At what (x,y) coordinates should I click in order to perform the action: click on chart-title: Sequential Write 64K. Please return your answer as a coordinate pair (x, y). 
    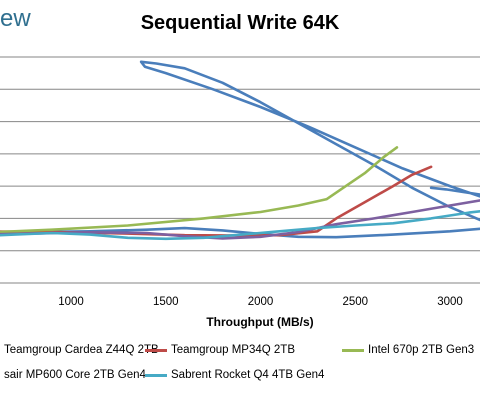
    Looking at the image, I should click on (240, 23).